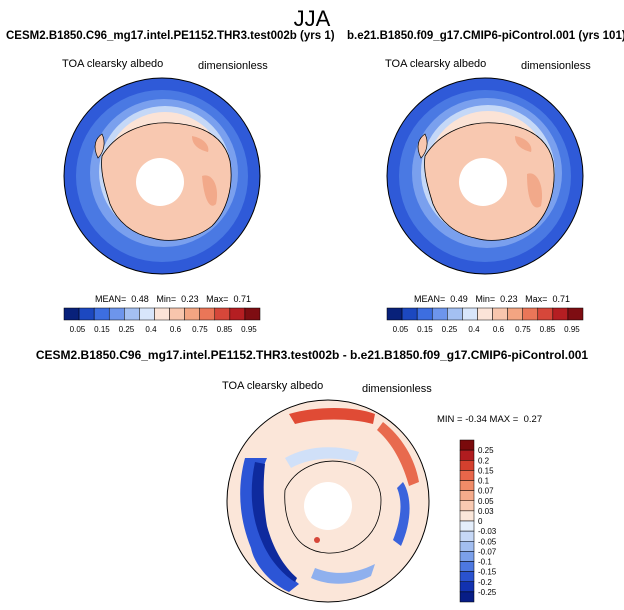 This screenshot has width=624, height=610. I want to click on colorbar-tick-label: 0.03, so click(486, 511).